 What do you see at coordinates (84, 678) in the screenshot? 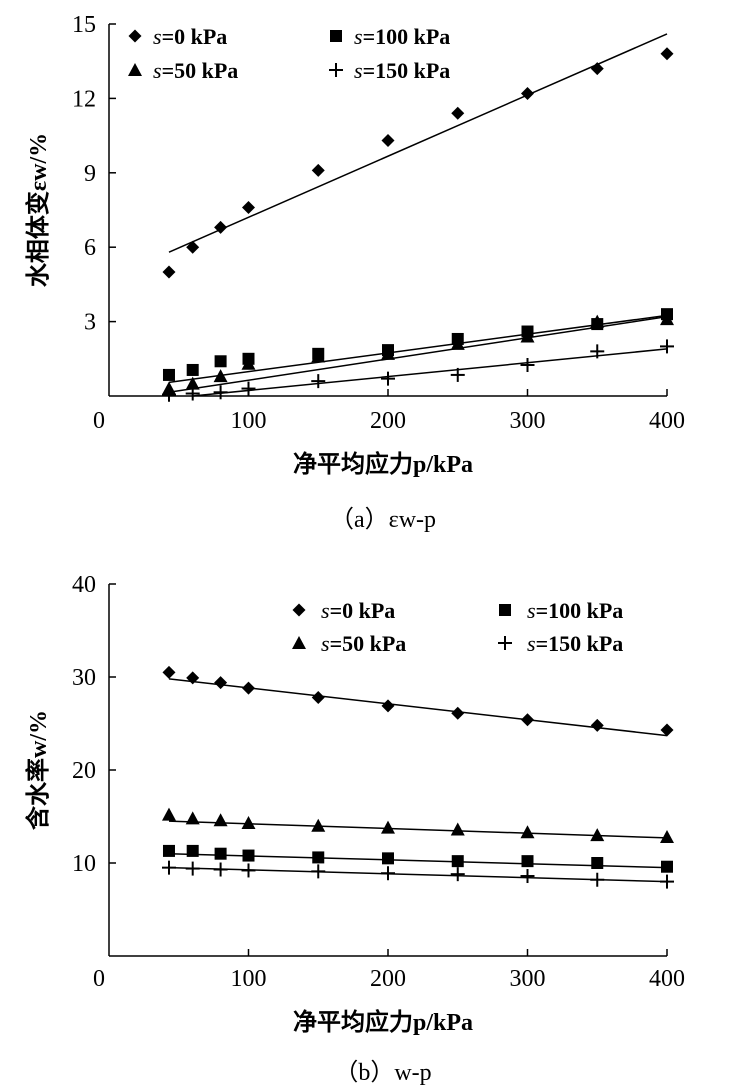
I see `y-tick-label: 30` at bounding box center [84, 678].